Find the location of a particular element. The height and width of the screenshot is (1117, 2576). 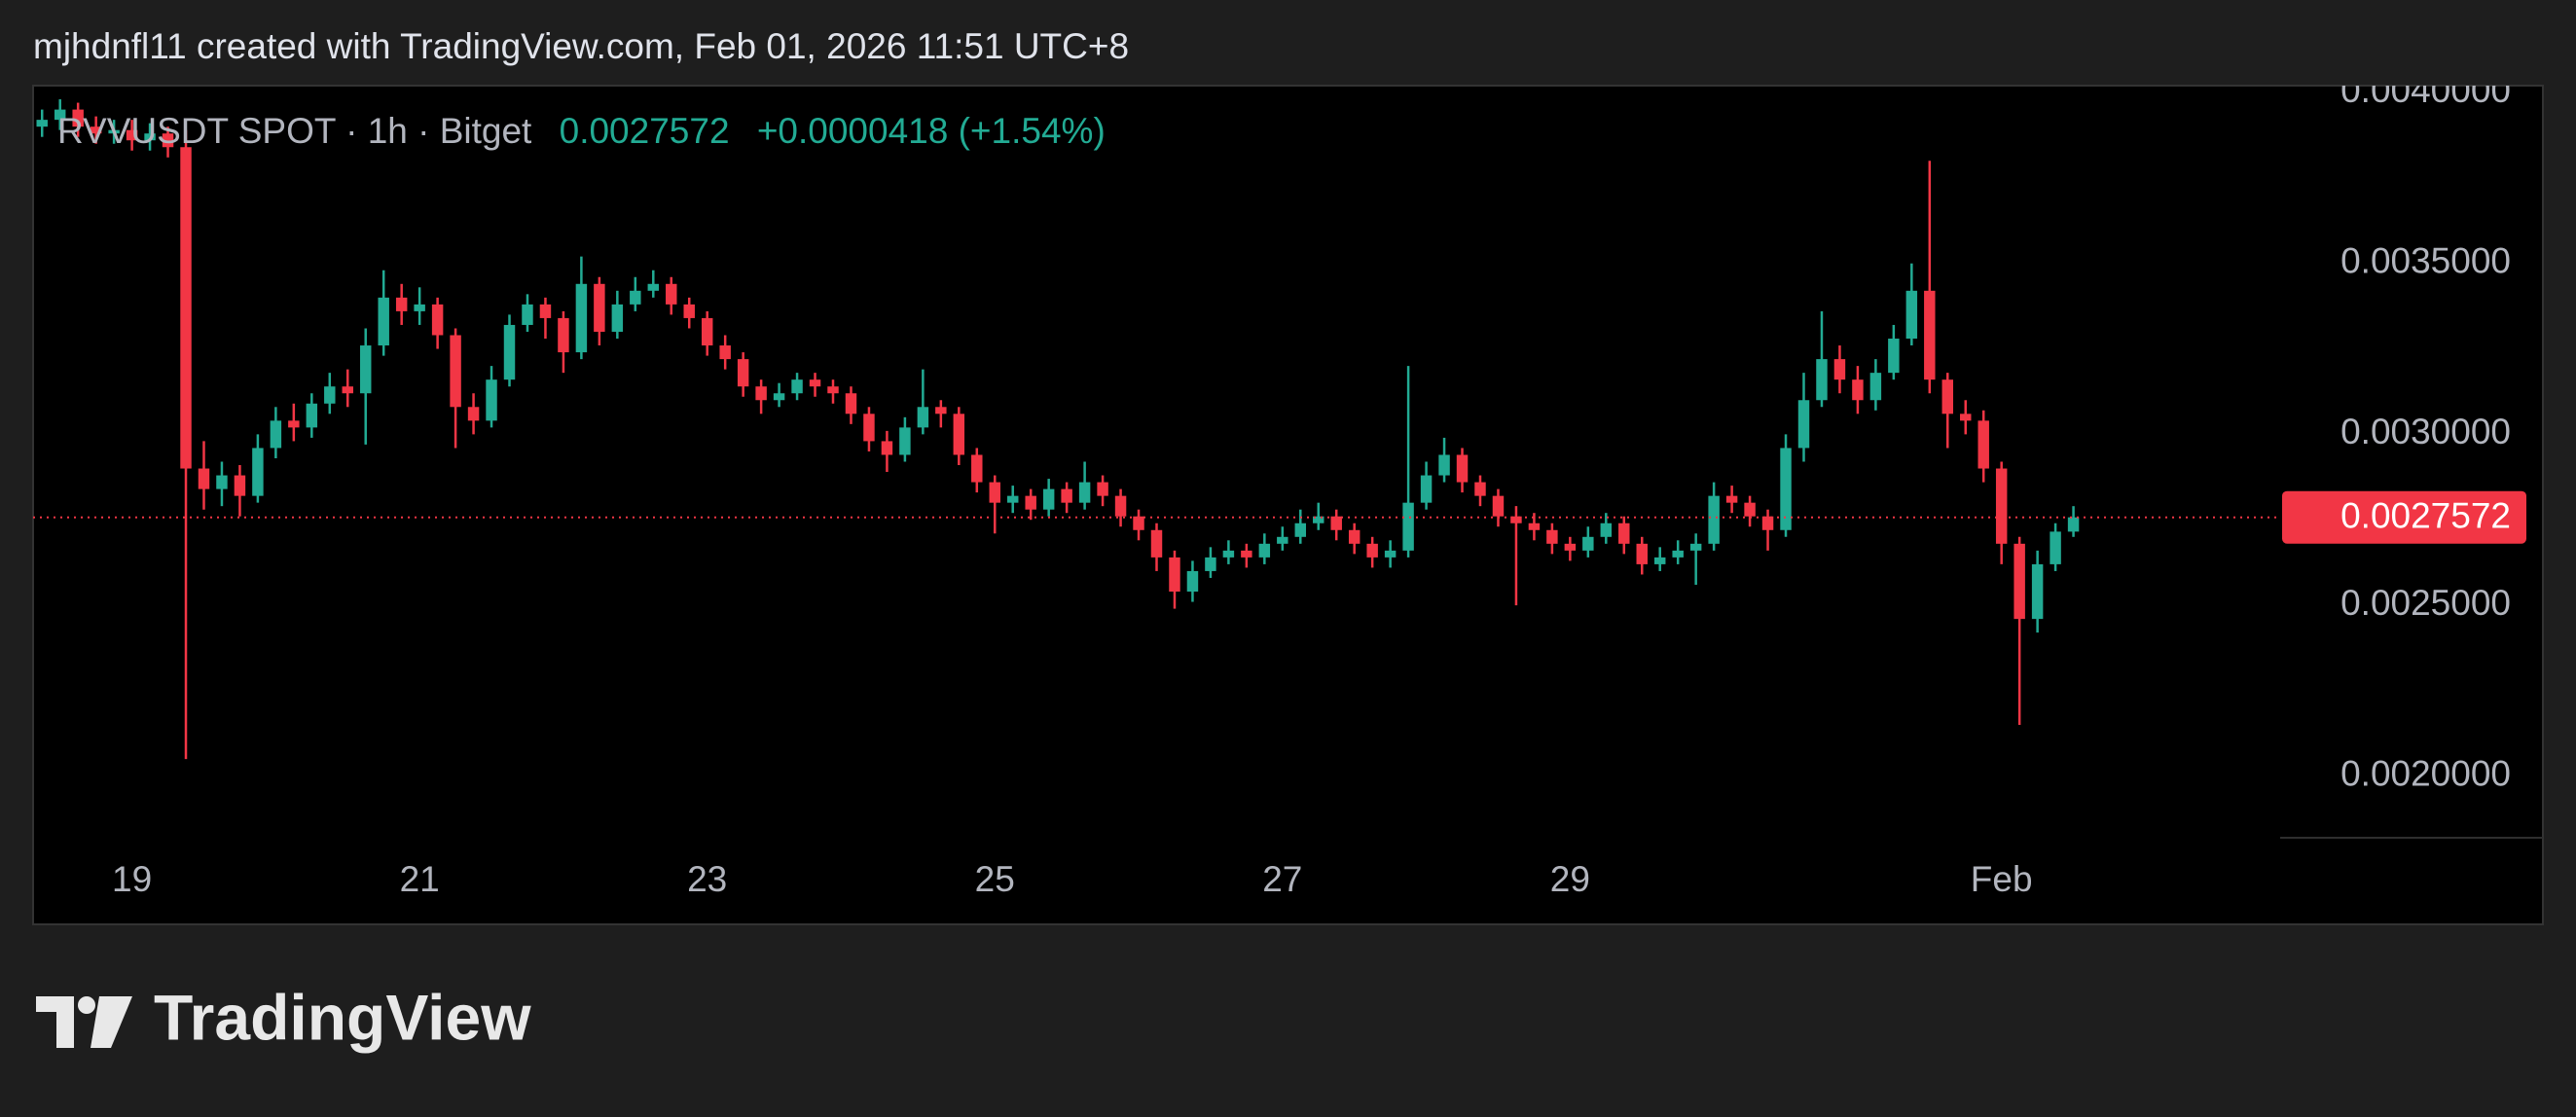

x-tick-label: Feb is located at coordinates (2002, 879).